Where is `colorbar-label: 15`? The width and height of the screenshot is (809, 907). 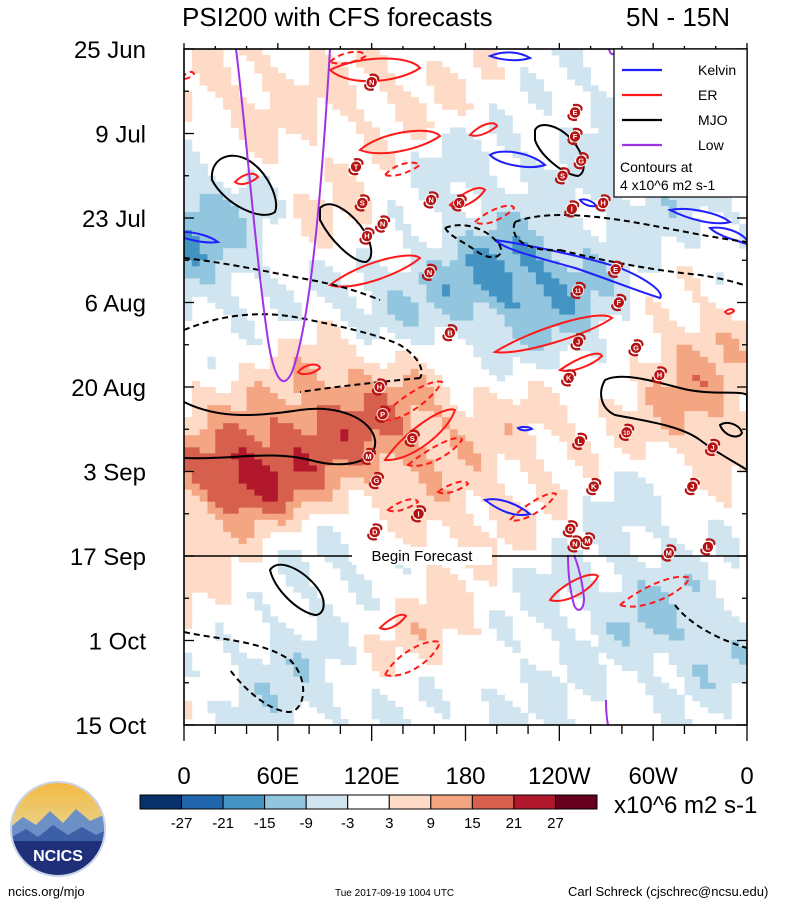 colorbar-label: 15 is located at coordinates (472, 823).